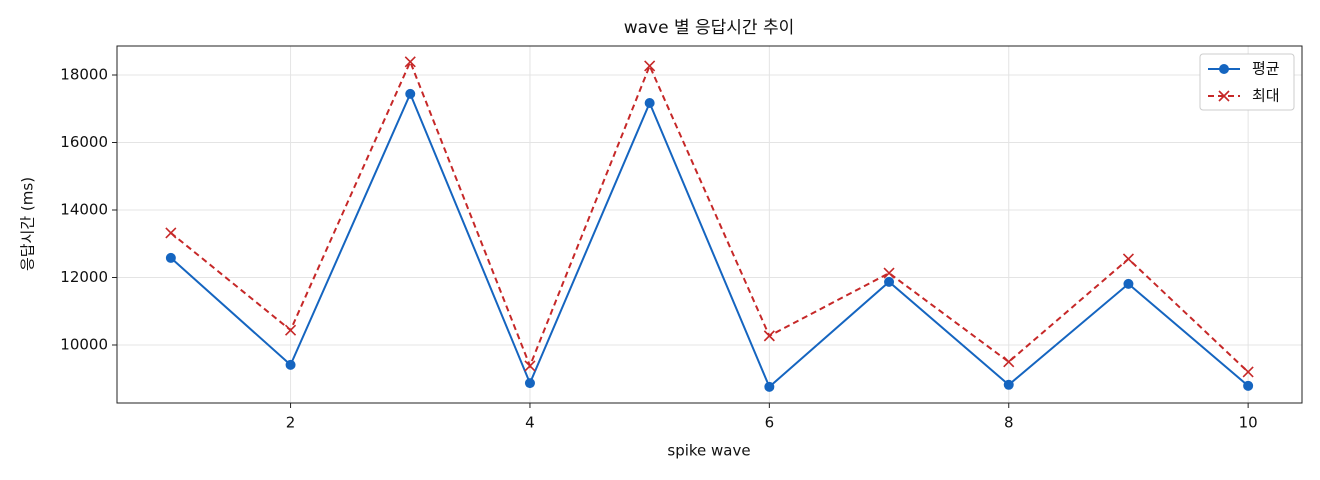 Image resolution: width=1320 pixels, height=480 pixels. What do you see at coordinates (708, 451) in the screenshot?
I see `x-axis-label: spike wave` at bounding box center [708, 451].